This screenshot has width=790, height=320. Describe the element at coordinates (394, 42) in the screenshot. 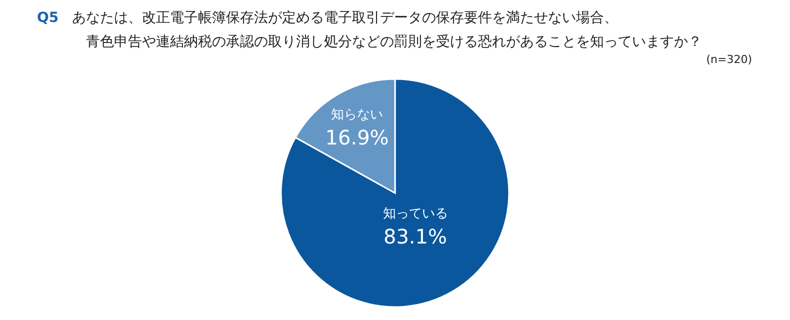

I see `text: 青色申告や連結納税の承認の取り消し処分などの罰則を受ける恐れがあることを知っていますか？` at that location.